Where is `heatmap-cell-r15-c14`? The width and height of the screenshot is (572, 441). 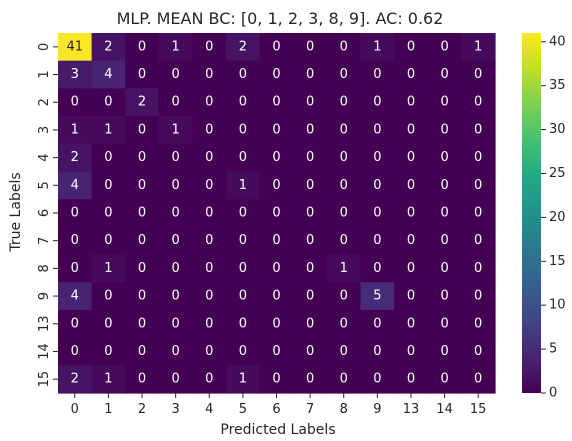 heatmap-cell-r15-c14 is located at coordinates (444, 379).